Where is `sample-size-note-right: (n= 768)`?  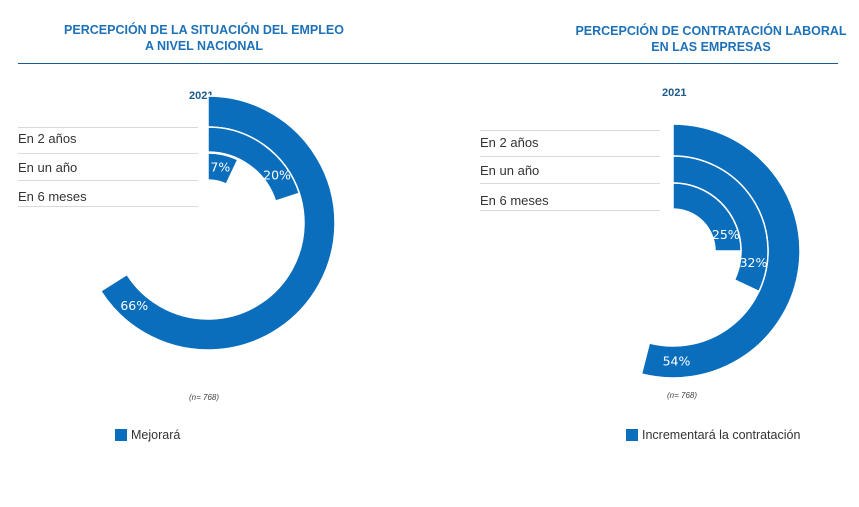
sample-size-note-right: (n= 768) is located at coordinates (682, 395).